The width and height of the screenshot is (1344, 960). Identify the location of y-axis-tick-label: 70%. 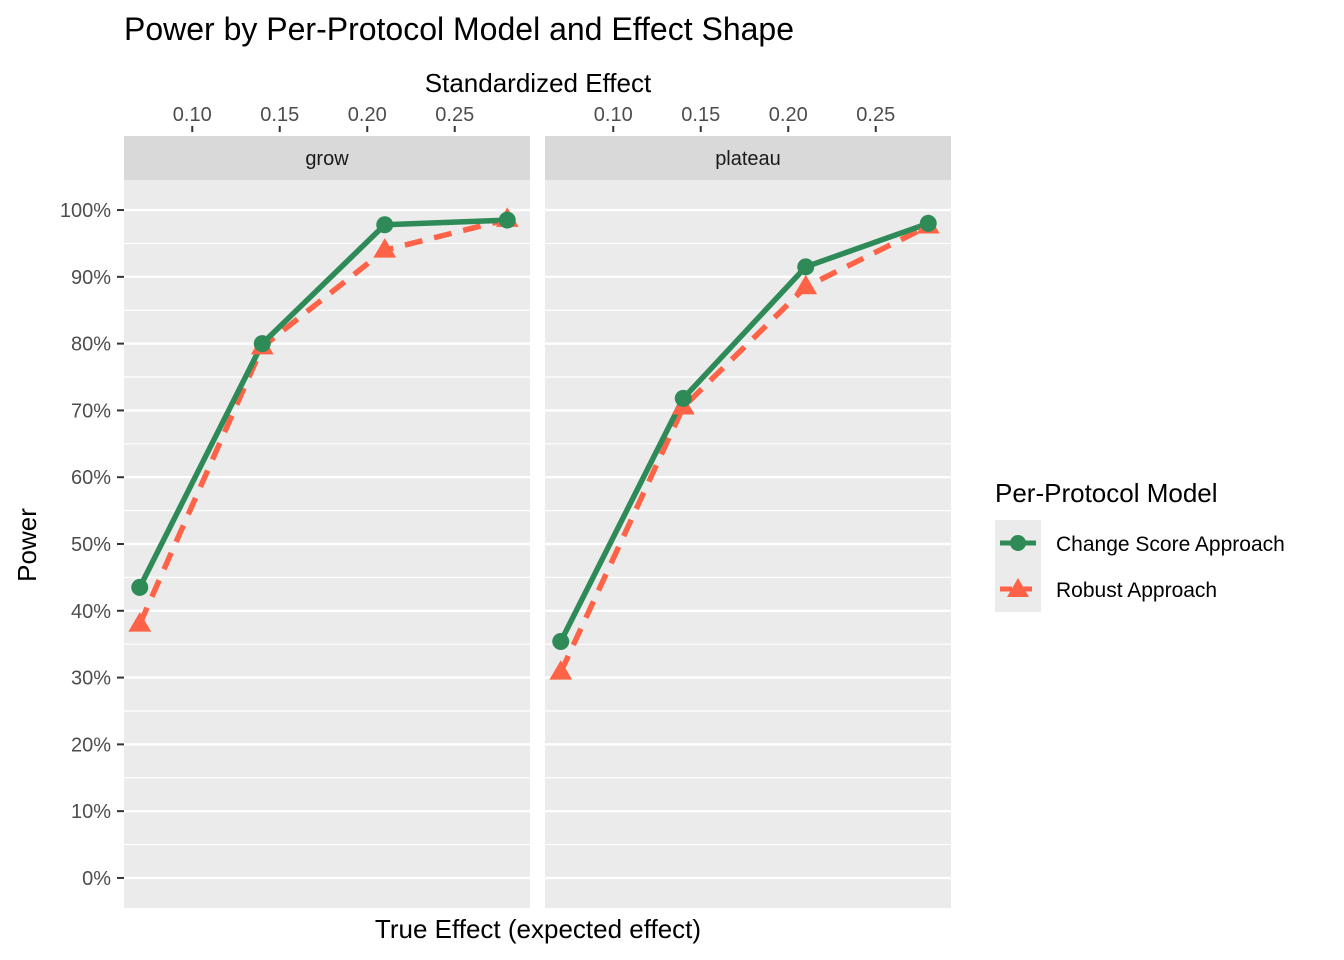
(91, 411).